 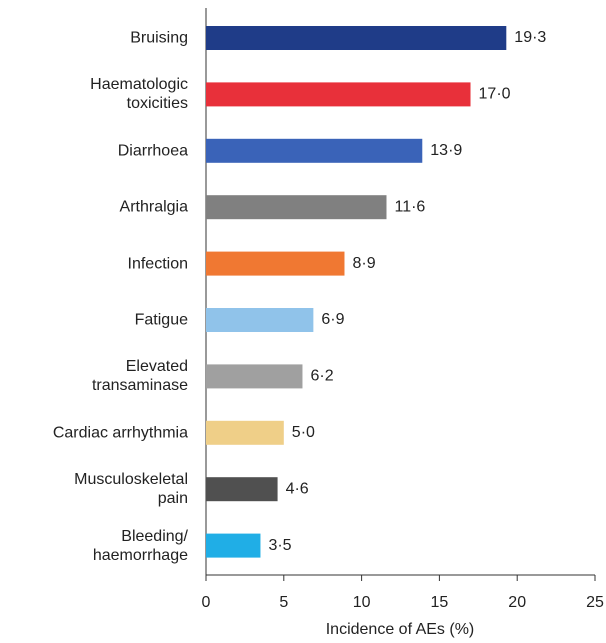 I want to click on y-tick-label: Fatigue, so click(x=161, y=320).